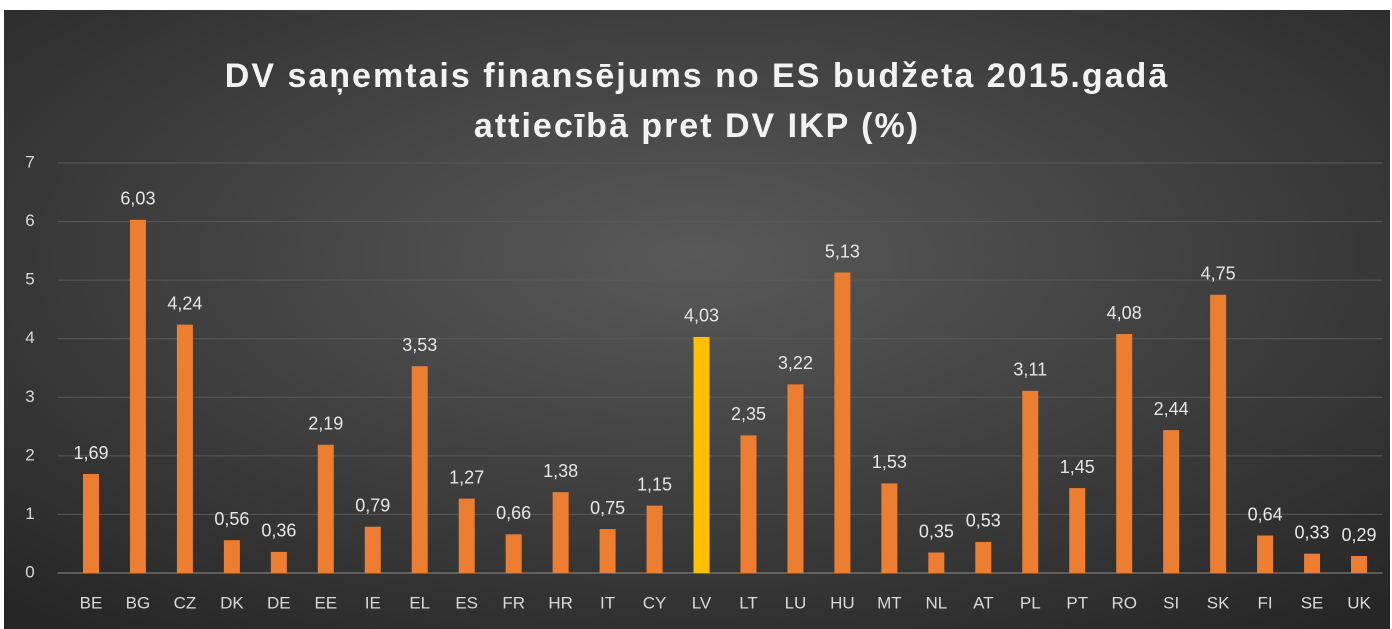  I want to click on chart-title: attiecībā pret DV IKP (%), so click(697, 126).